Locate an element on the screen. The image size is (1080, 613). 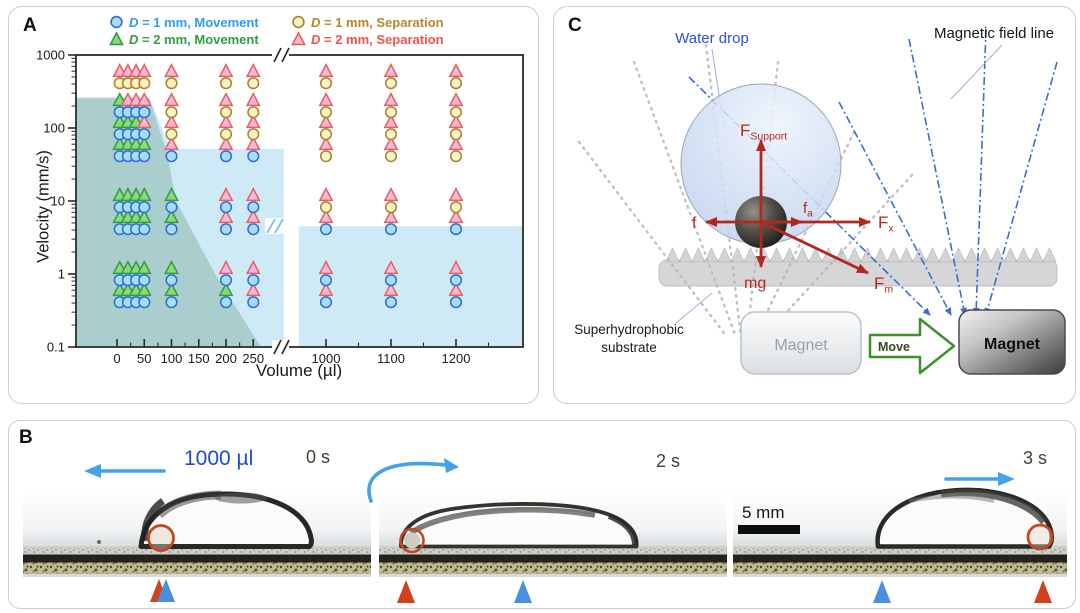
panel-a-label: A is located at coordinates (30, 25).